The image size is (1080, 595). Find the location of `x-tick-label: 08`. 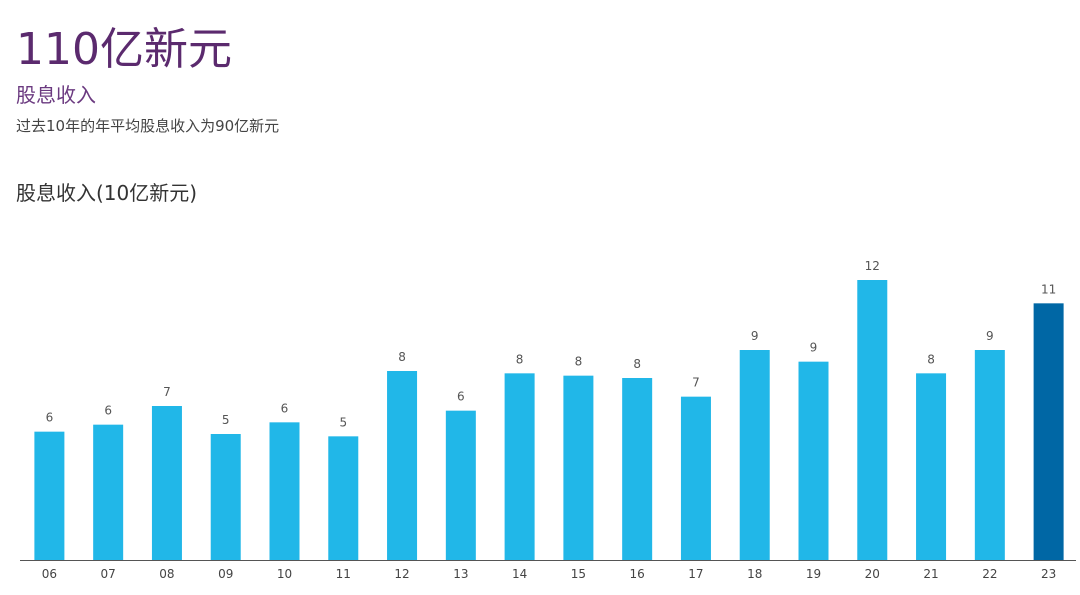

x-tick-label: 08 is located at coordinates (166, 574).